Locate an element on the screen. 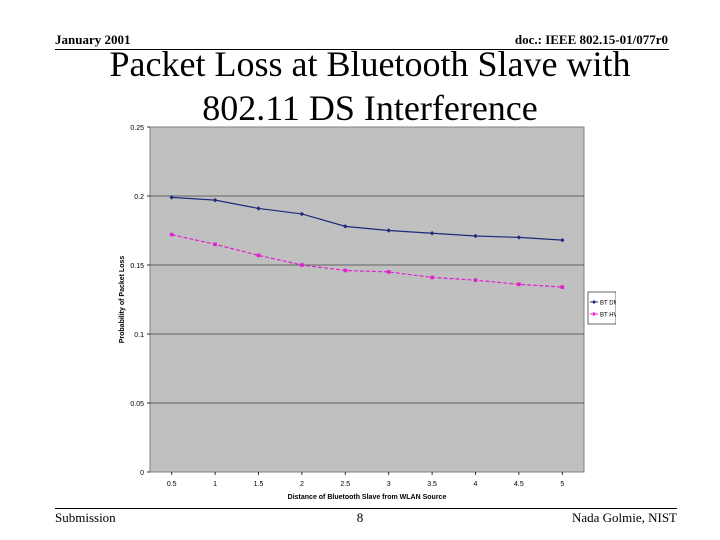 The width and height of the screenshot is (720, 540). y-tick-label: 0.05 is located at coordinates (137, 404).